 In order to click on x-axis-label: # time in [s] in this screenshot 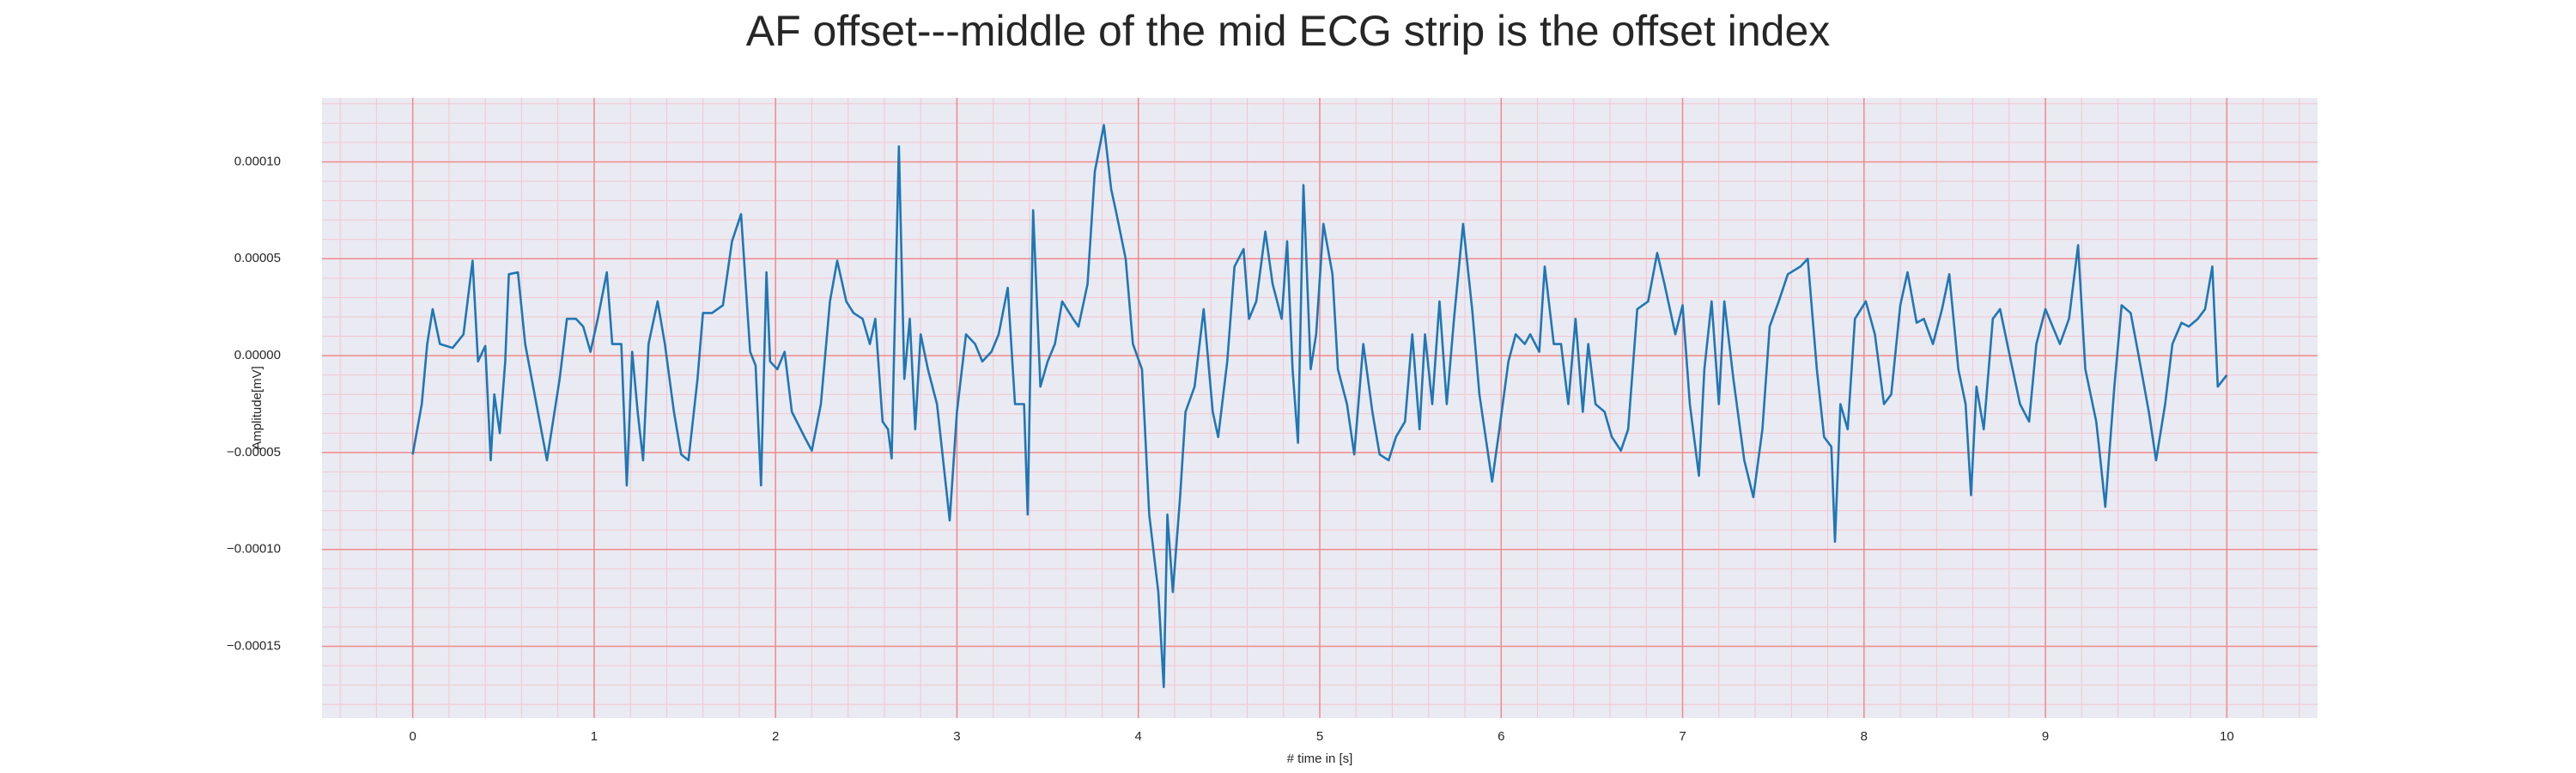, I will do `click(1320, 759)`.